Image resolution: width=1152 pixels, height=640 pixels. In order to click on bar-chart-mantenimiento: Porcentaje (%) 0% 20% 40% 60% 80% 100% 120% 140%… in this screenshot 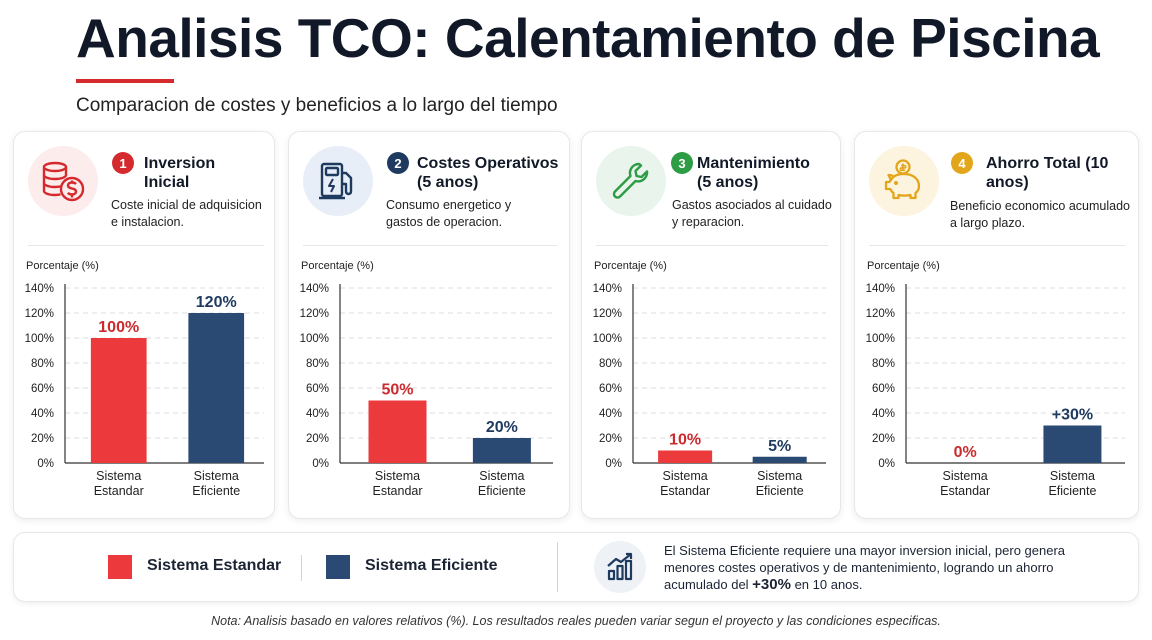, I will do `click(709, 379)`.